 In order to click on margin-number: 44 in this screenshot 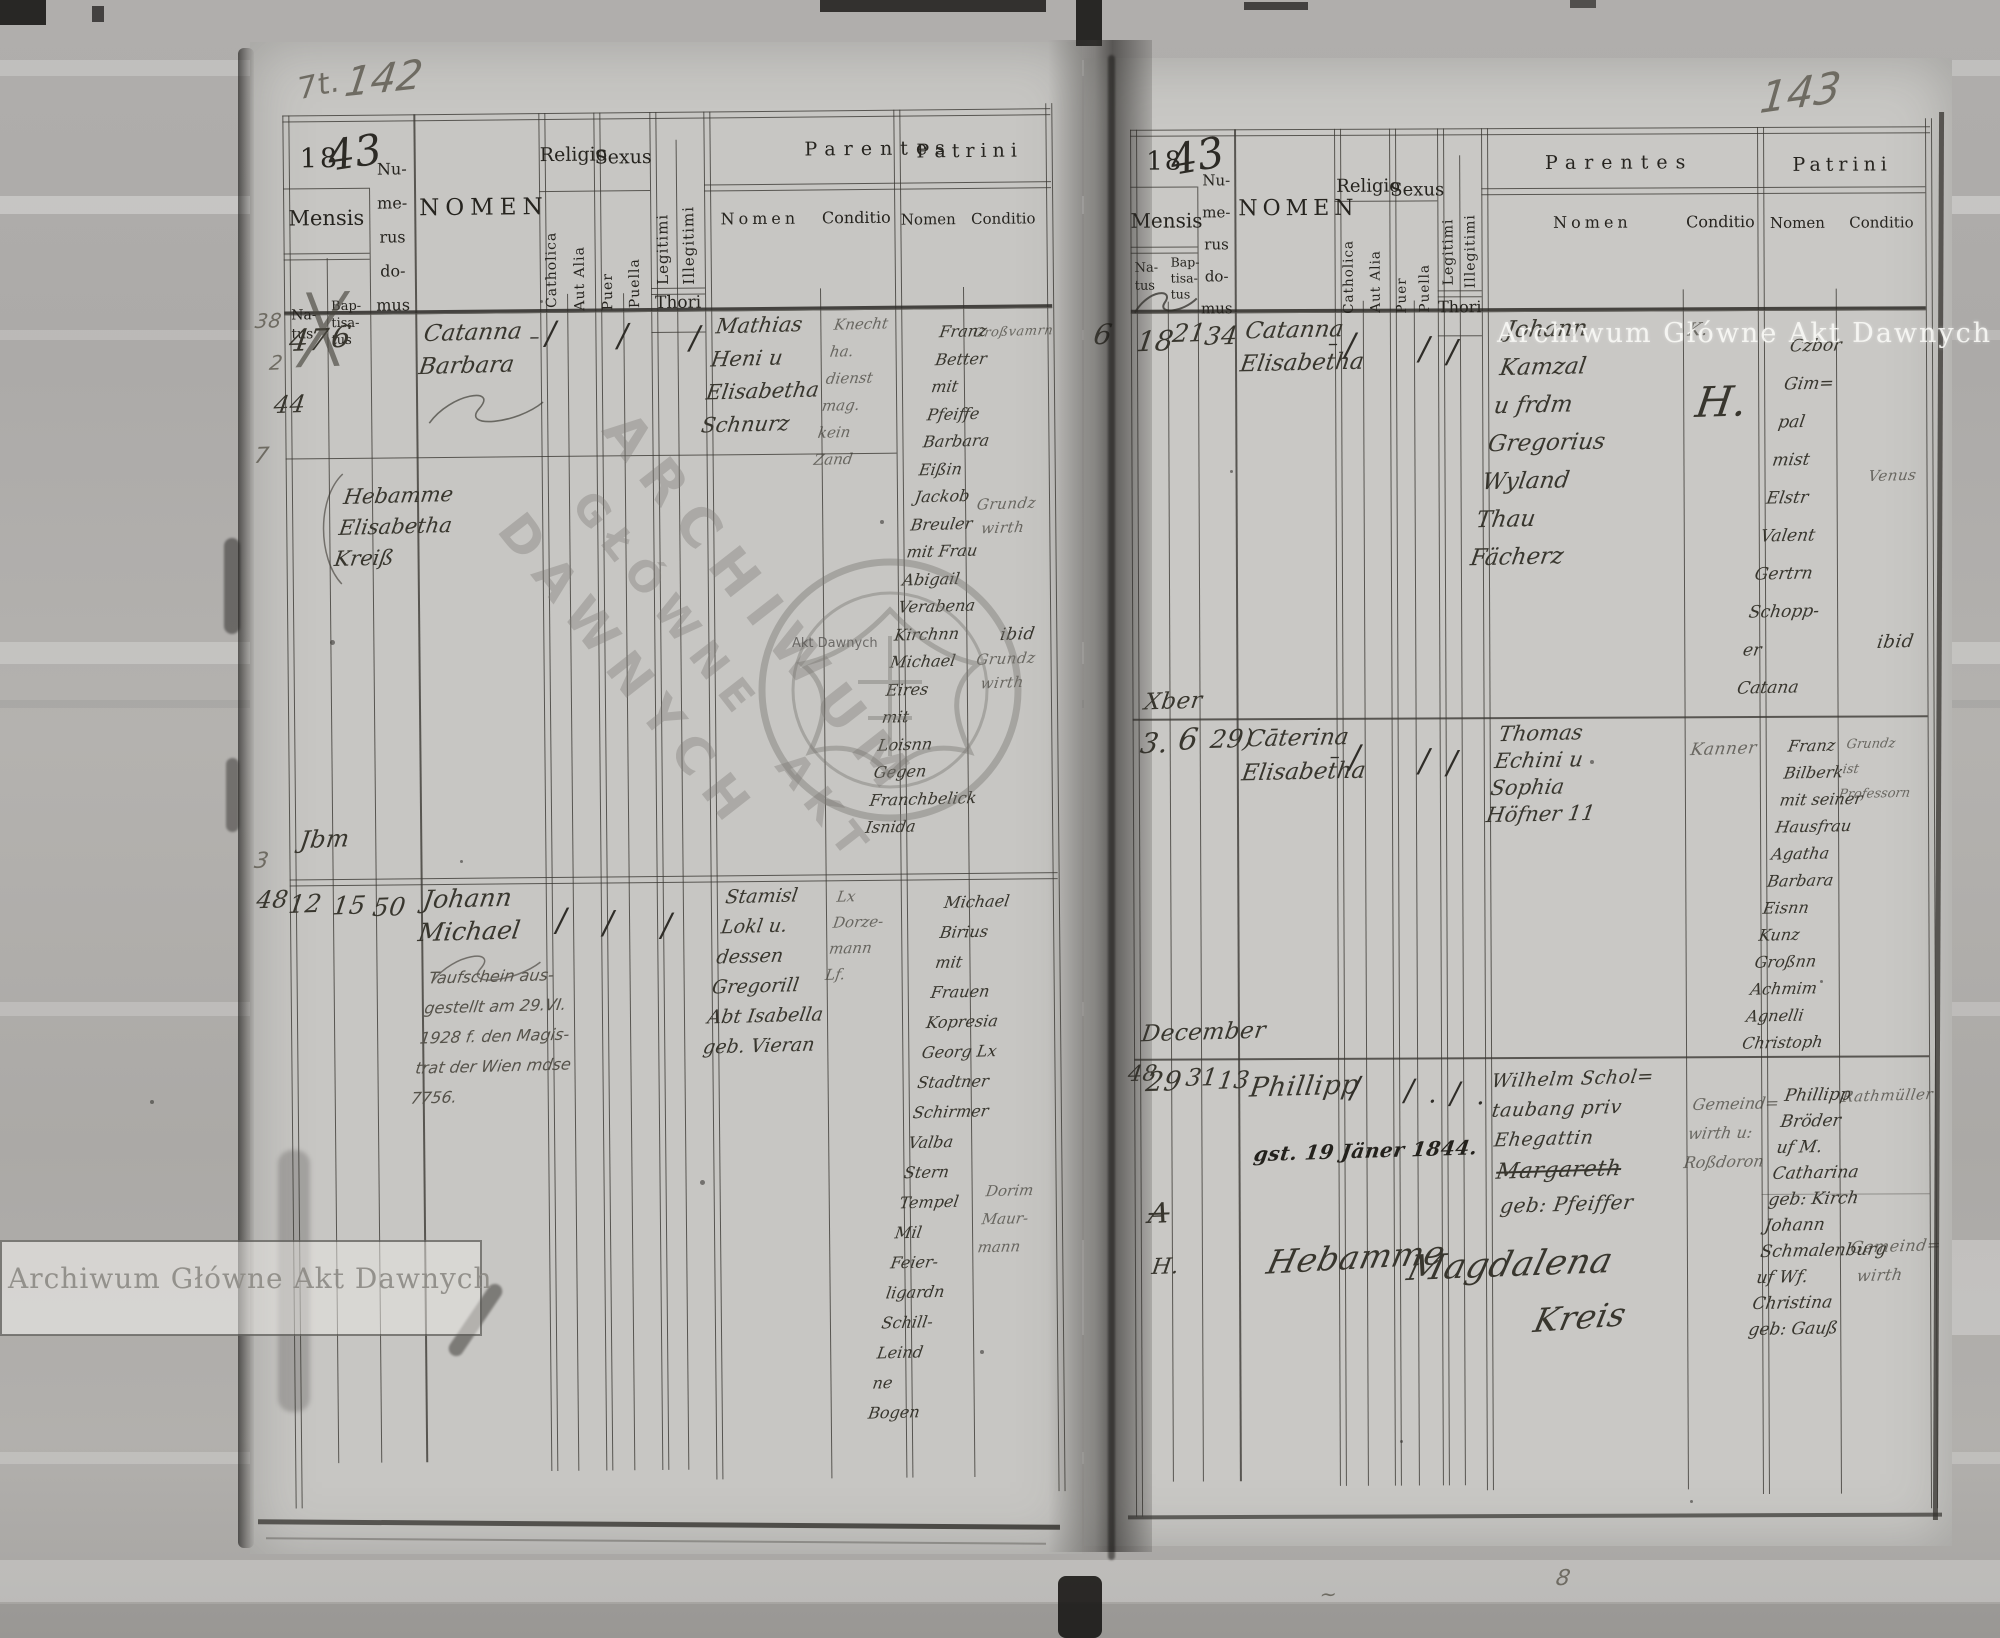, I will do `click(290, 404)`.